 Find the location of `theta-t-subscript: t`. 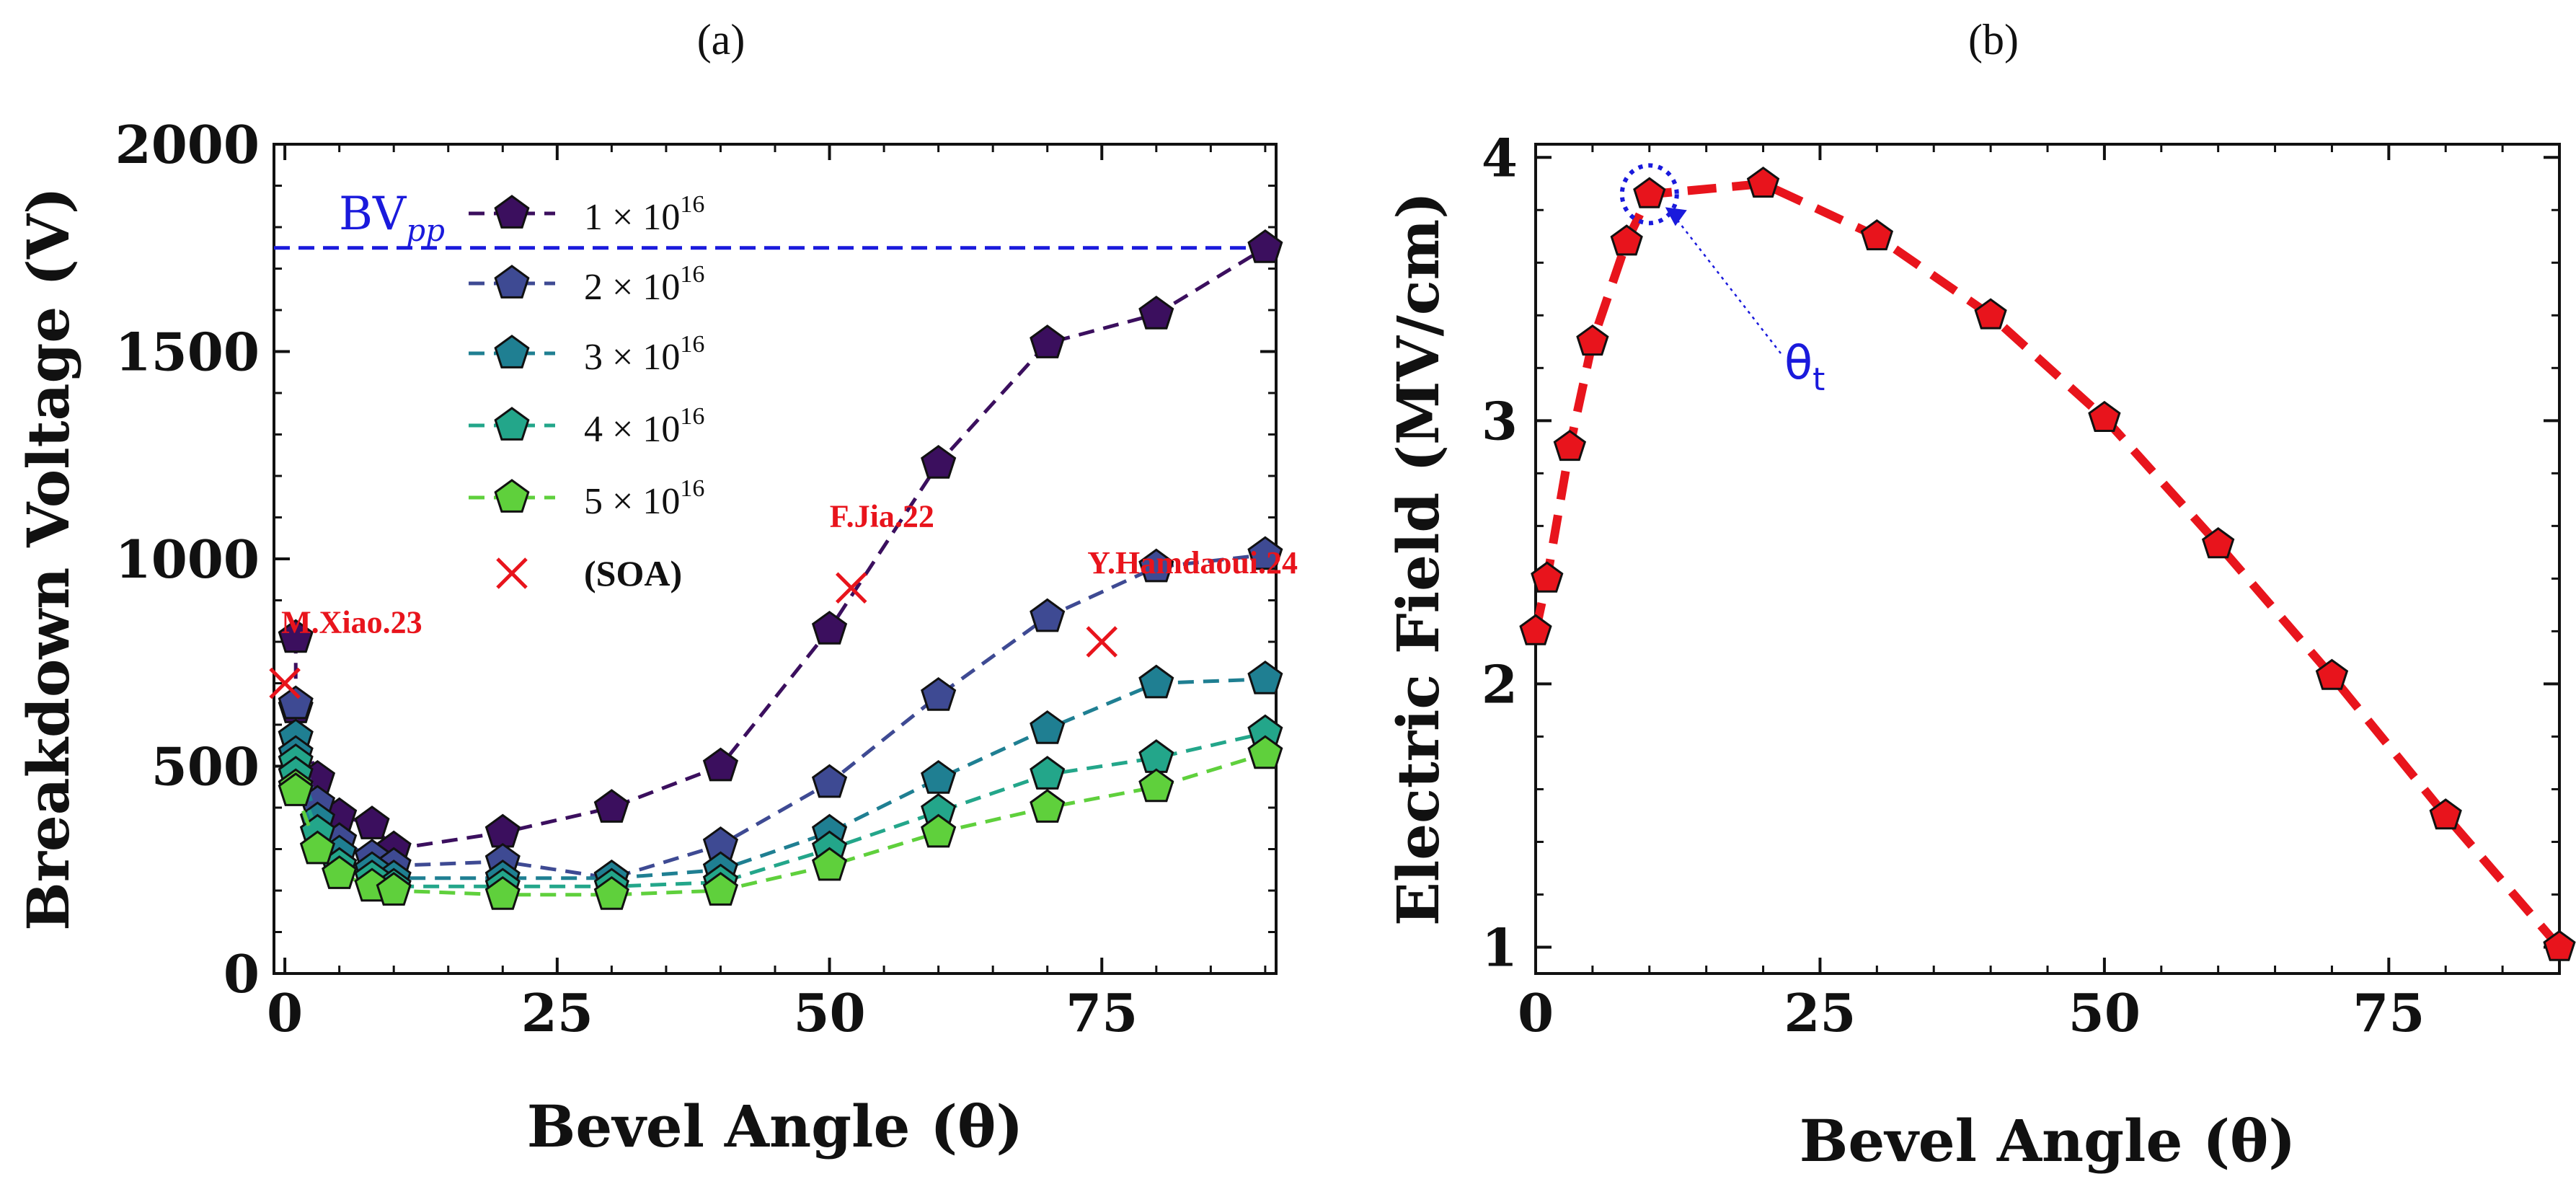

theta-t-subscript: t is located at coordinates (1819, 379).